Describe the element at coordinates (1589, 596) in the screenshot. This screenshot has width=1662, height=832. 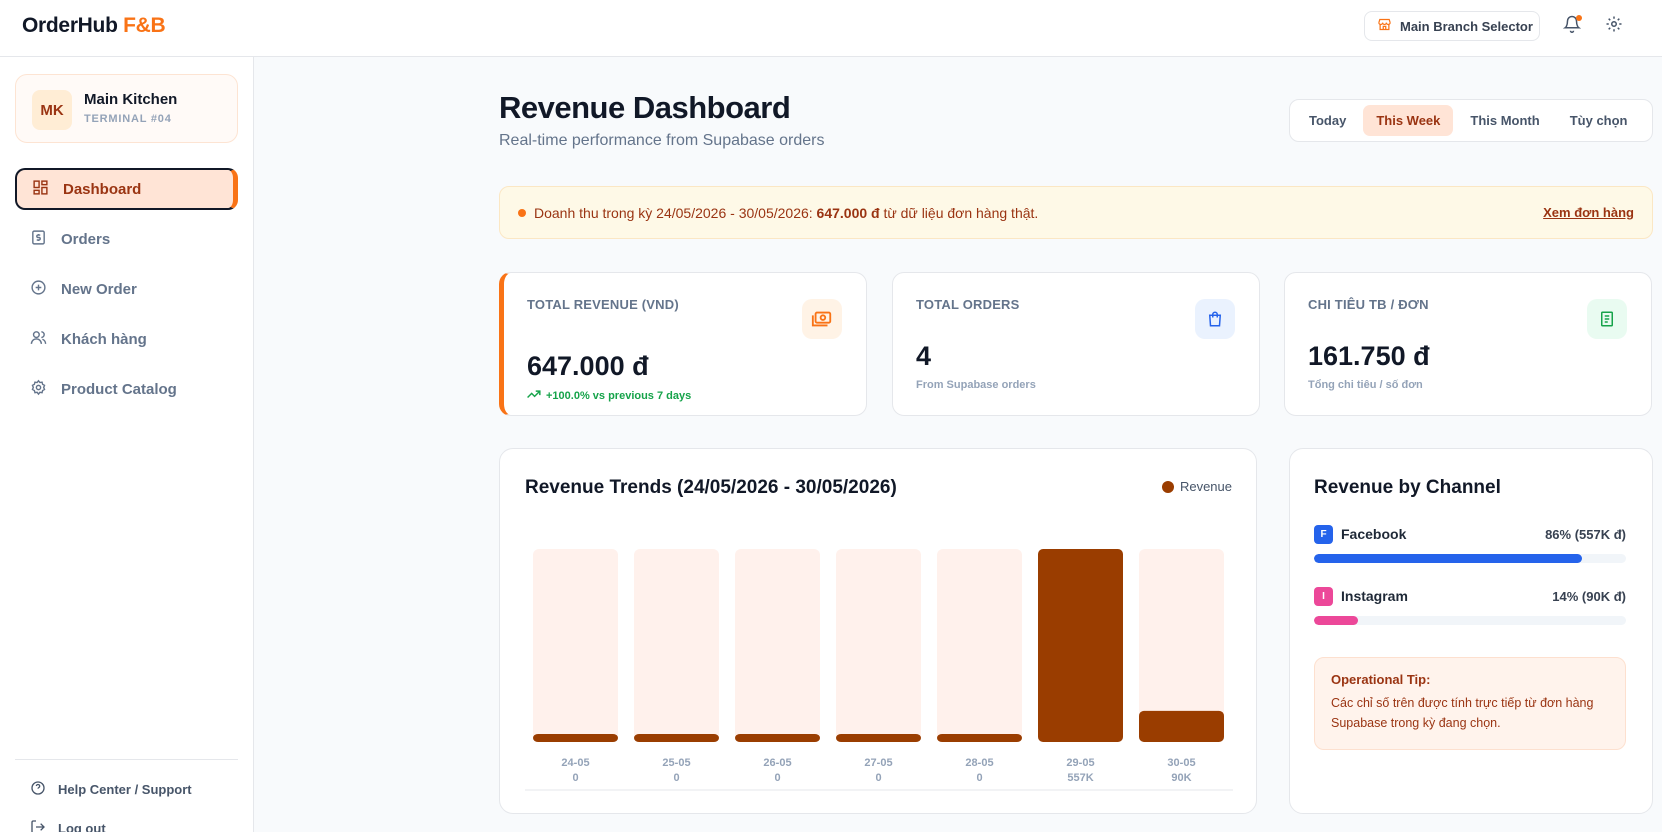
I see `channel-value: 14% (90K đ)` at that location.